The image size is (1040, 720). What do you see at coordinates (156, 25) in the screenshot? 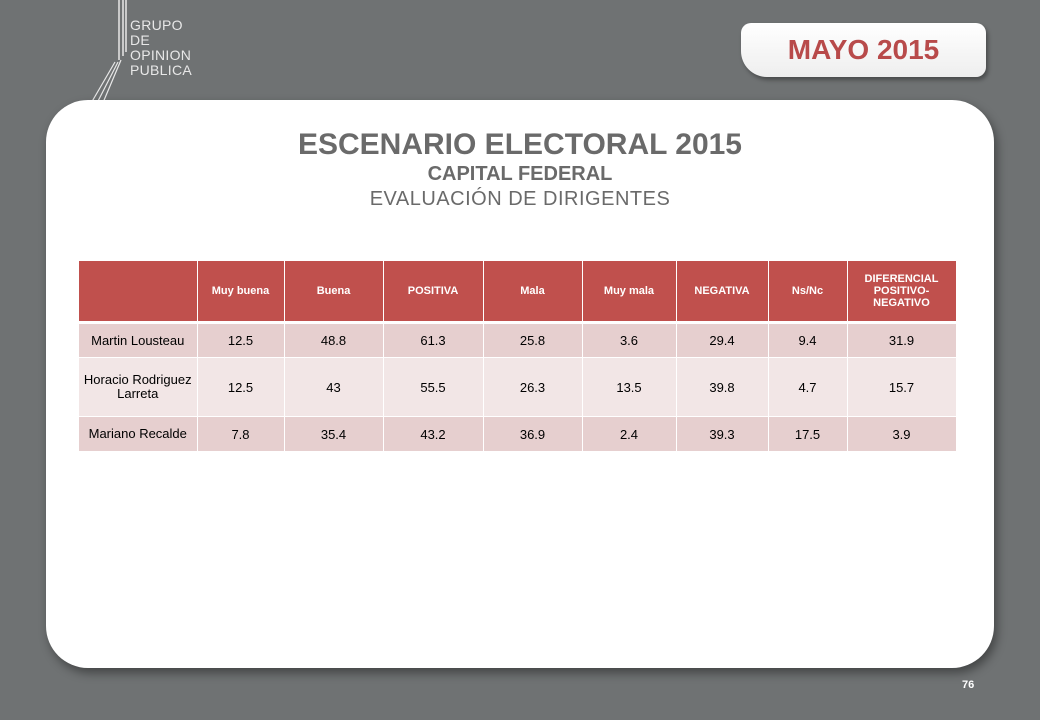
I see `logo-line: GRUPO` at bounding box center [156, 25].